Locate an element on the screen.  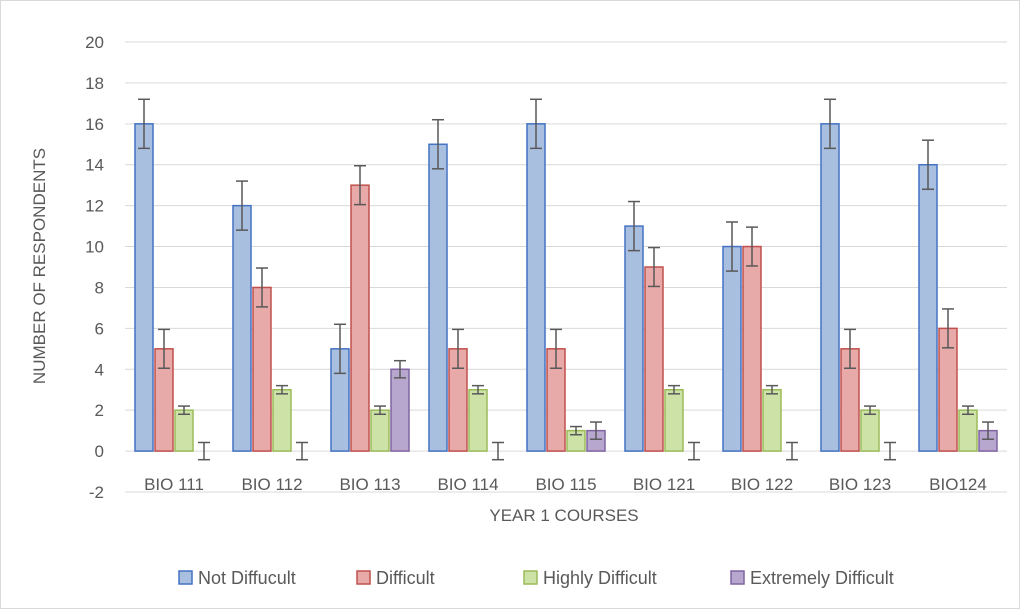
x-tick-label: BIO124 is located at coordinates (958, 484).